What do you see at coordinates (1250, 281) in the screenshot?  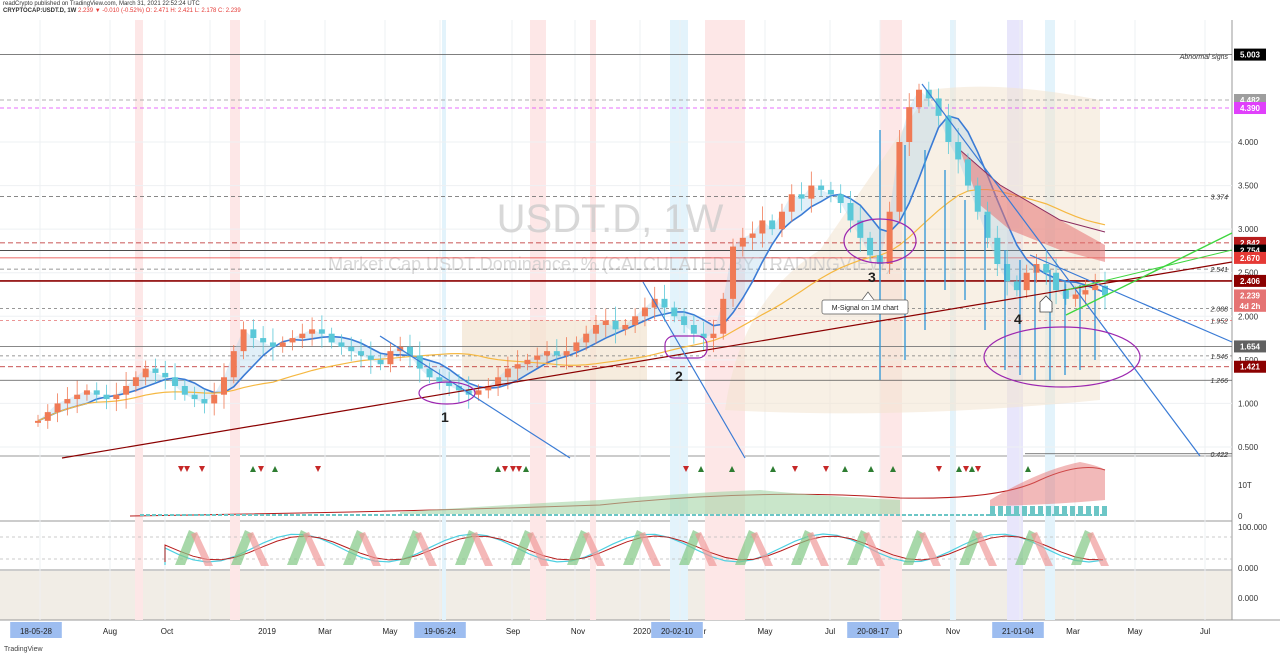 I see `price-badge-text: 2.406` at bounding box center [1250, 281].